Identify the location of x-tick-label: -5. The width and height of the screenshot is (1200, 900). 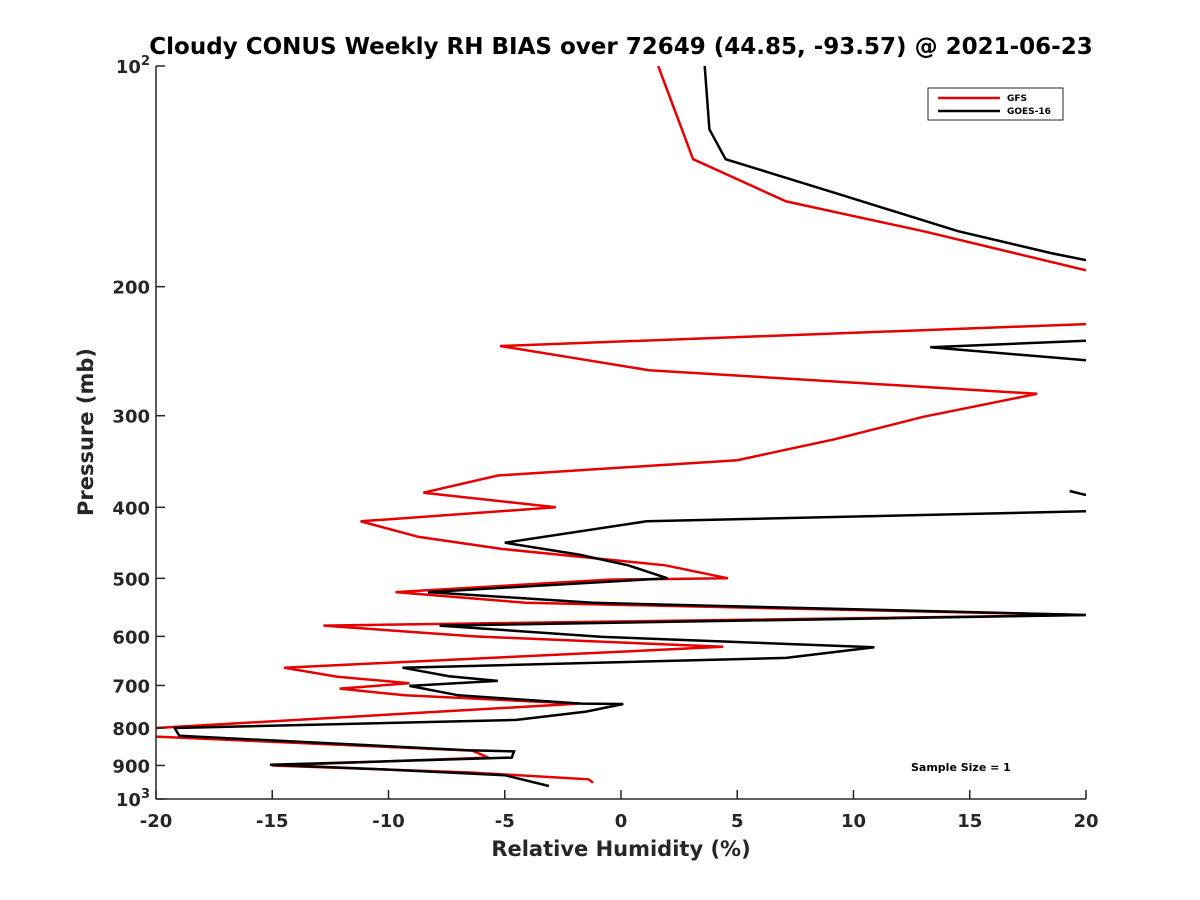
(505, 821).